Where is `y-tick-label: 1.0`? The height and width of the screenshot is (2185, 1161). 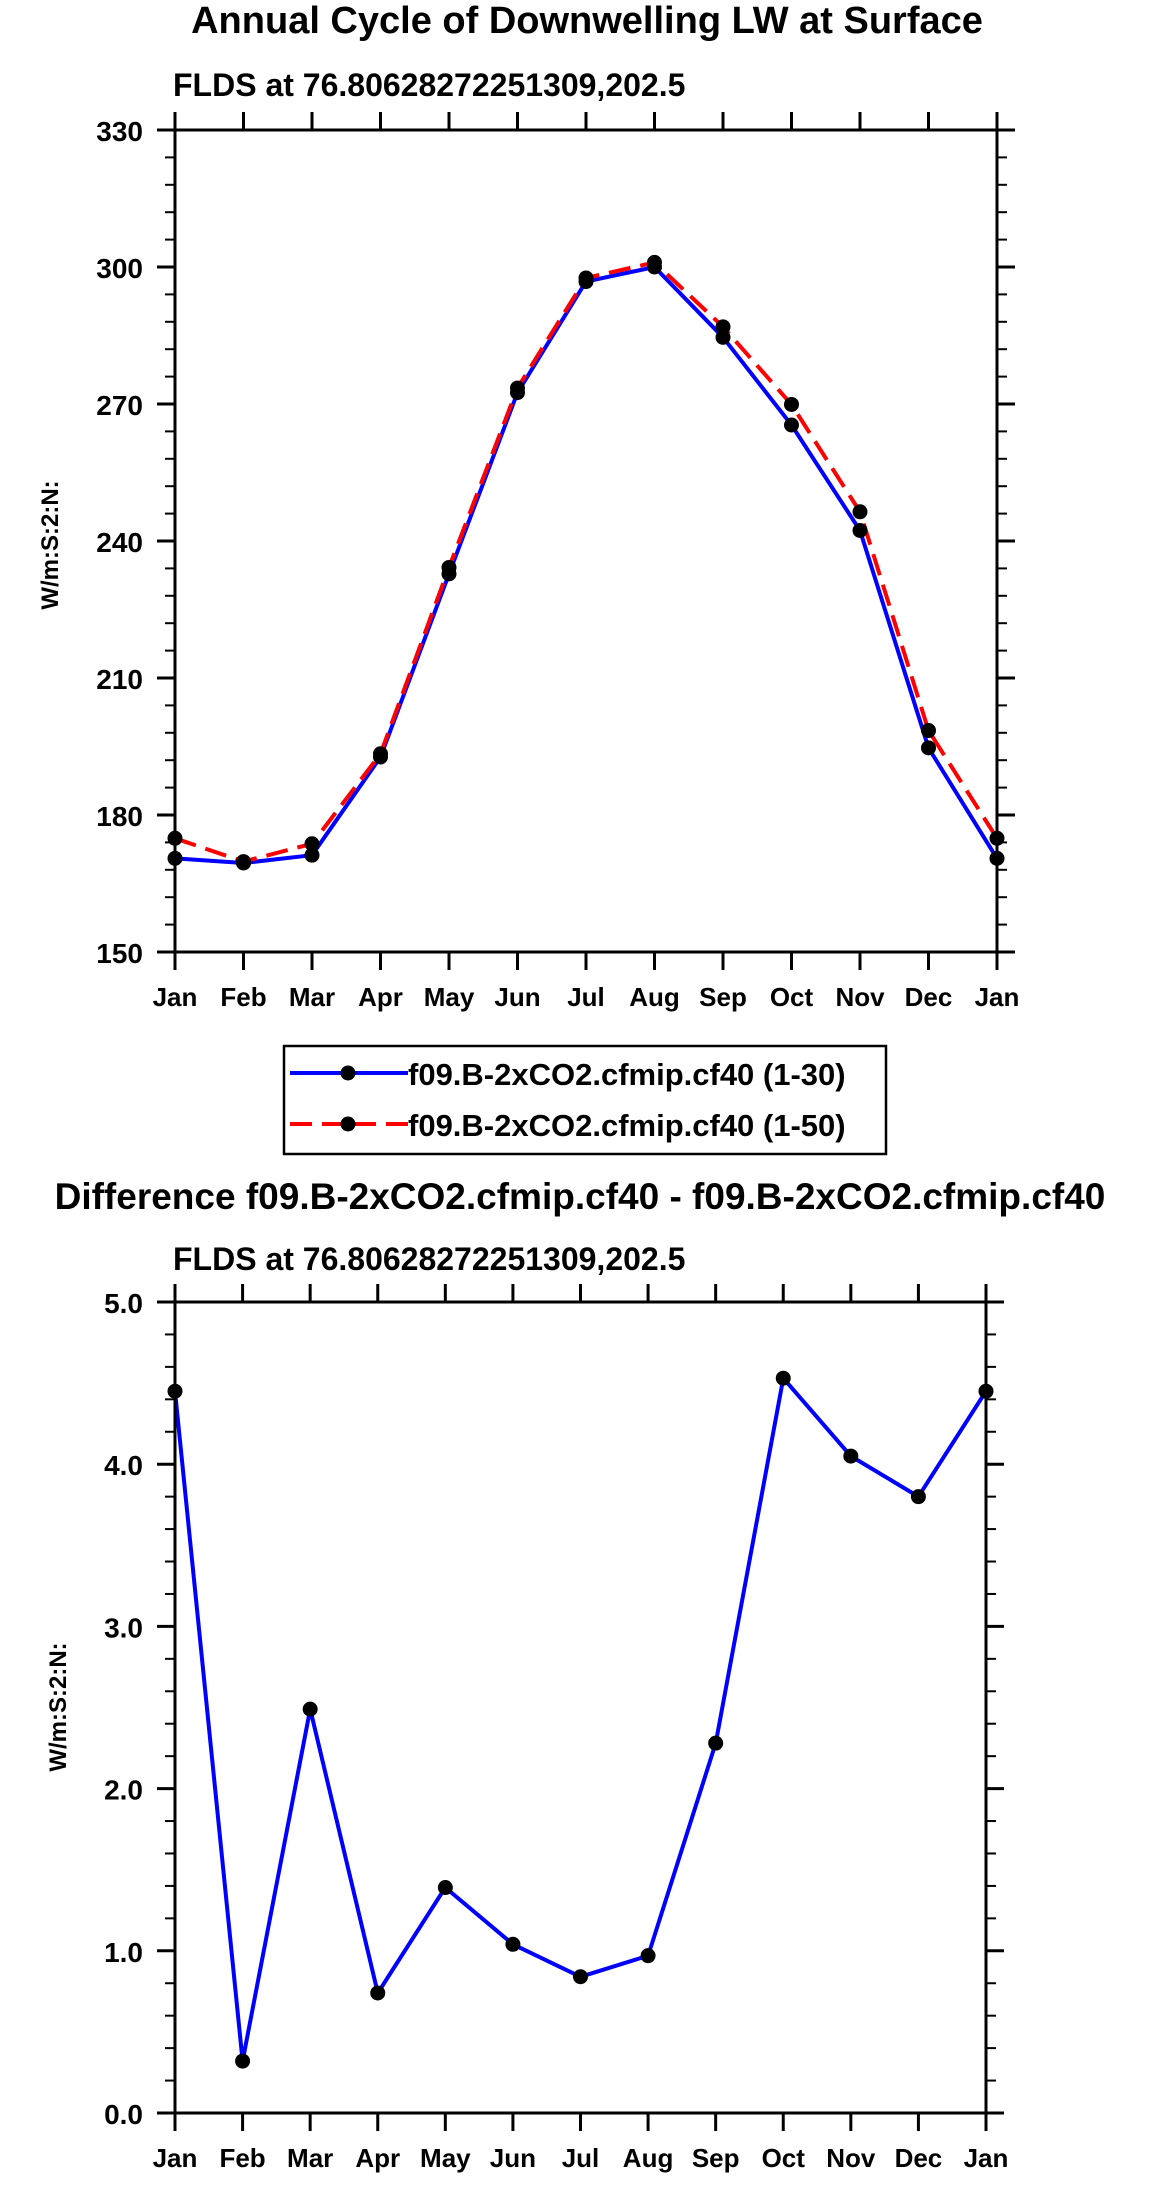
y-tick-label: 1.0 is located at coordinates (123, 1952).